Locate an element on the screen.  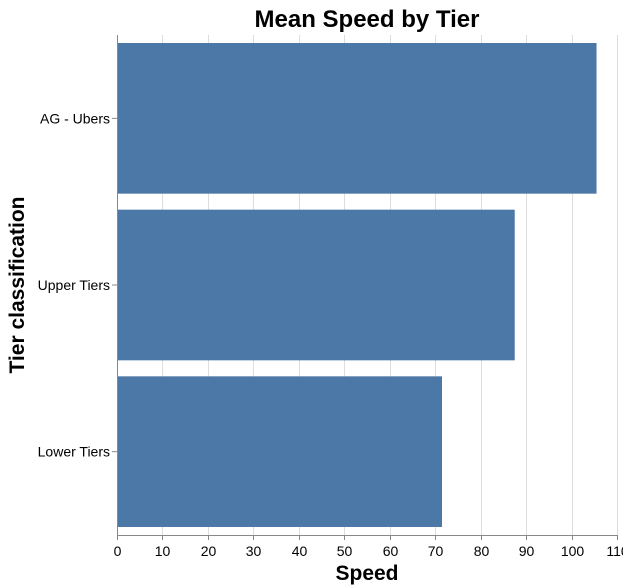
x-tick-label: 70 is located at coordinates (436, 551).